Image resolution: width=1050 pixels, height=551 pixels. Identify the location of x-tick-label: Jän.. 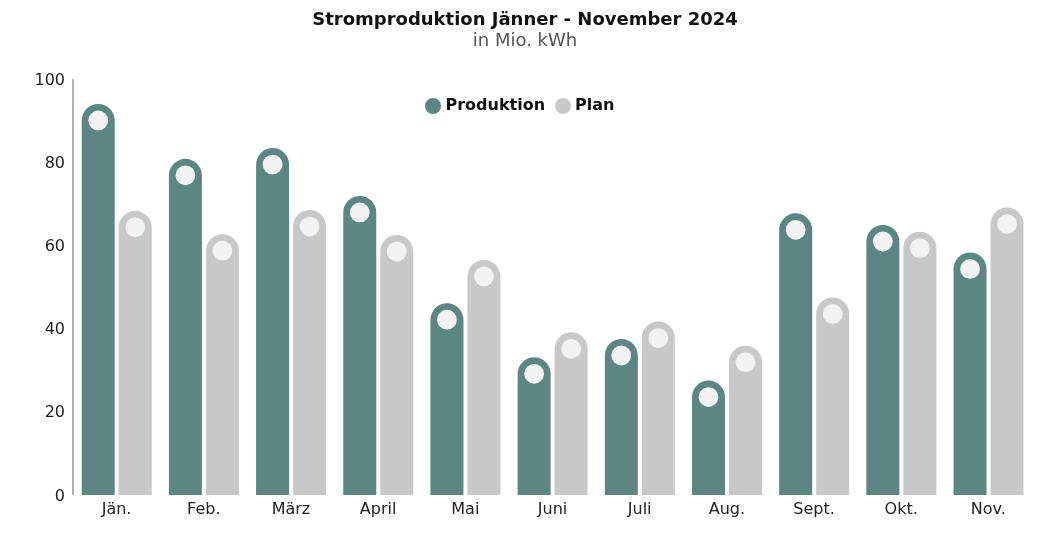
(116, 509).